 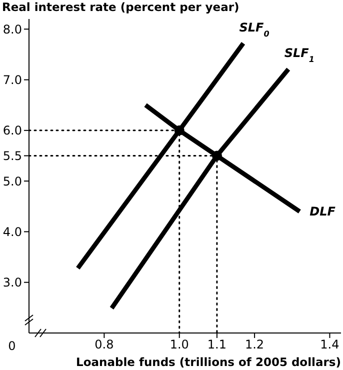 What do you see at coordinates (12, 29) in the screenshot?
I see `y-tick-label: 8.0` at bounding box center [12, 29].